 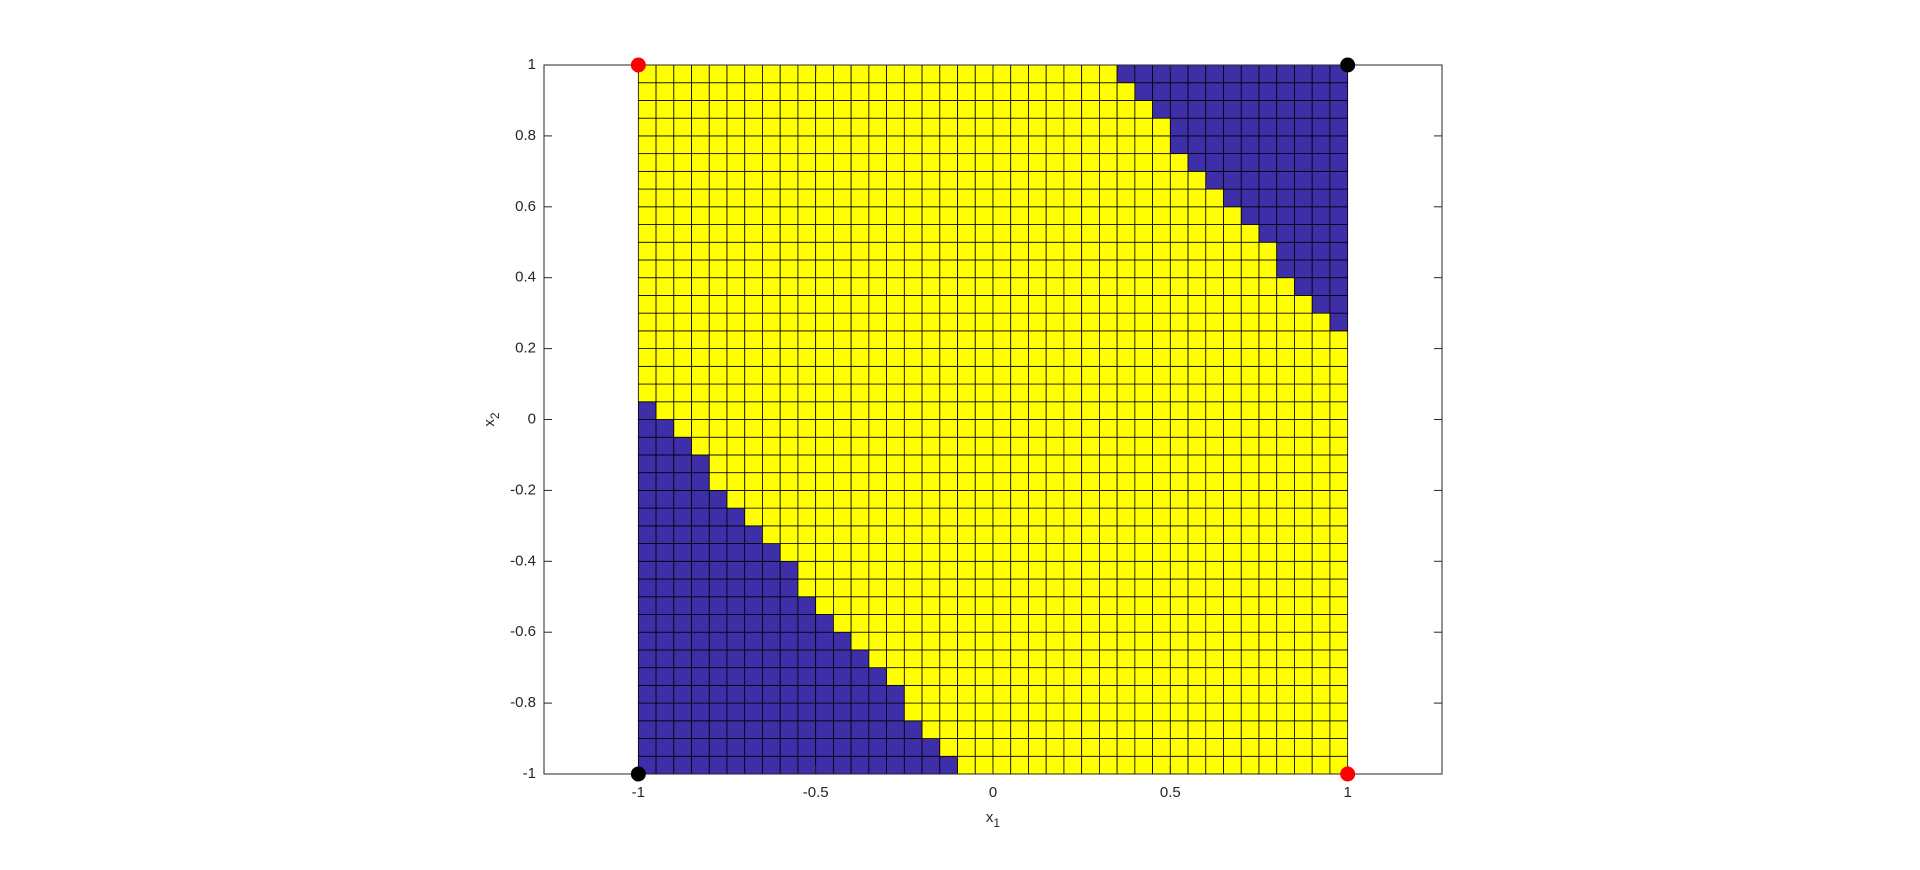 I want to click on y-axis-label-subscript: 2, so click(x=495, y=415).